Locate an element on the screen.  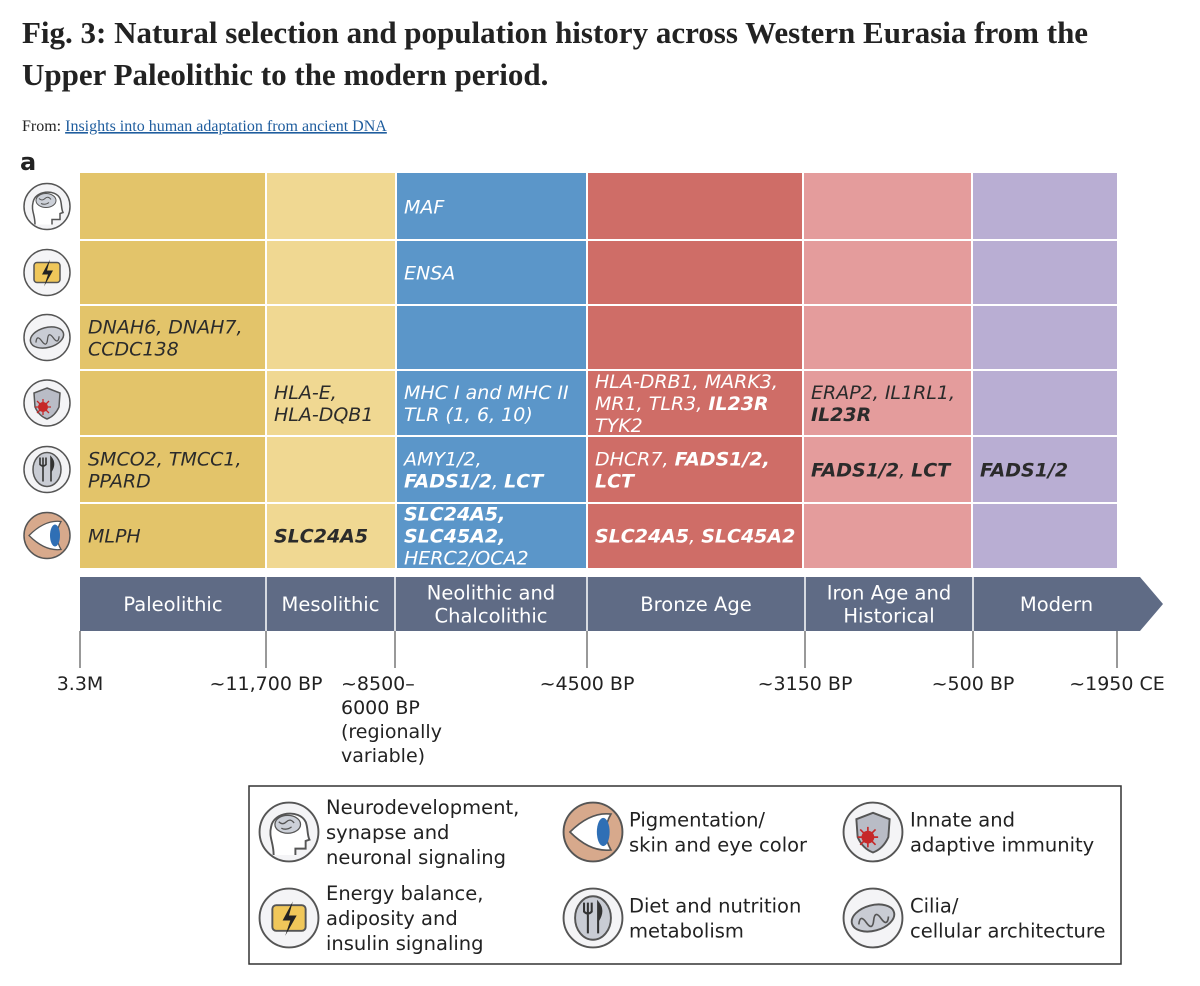
gene-name: AMY1/2, is located at coordinates (442, 460).